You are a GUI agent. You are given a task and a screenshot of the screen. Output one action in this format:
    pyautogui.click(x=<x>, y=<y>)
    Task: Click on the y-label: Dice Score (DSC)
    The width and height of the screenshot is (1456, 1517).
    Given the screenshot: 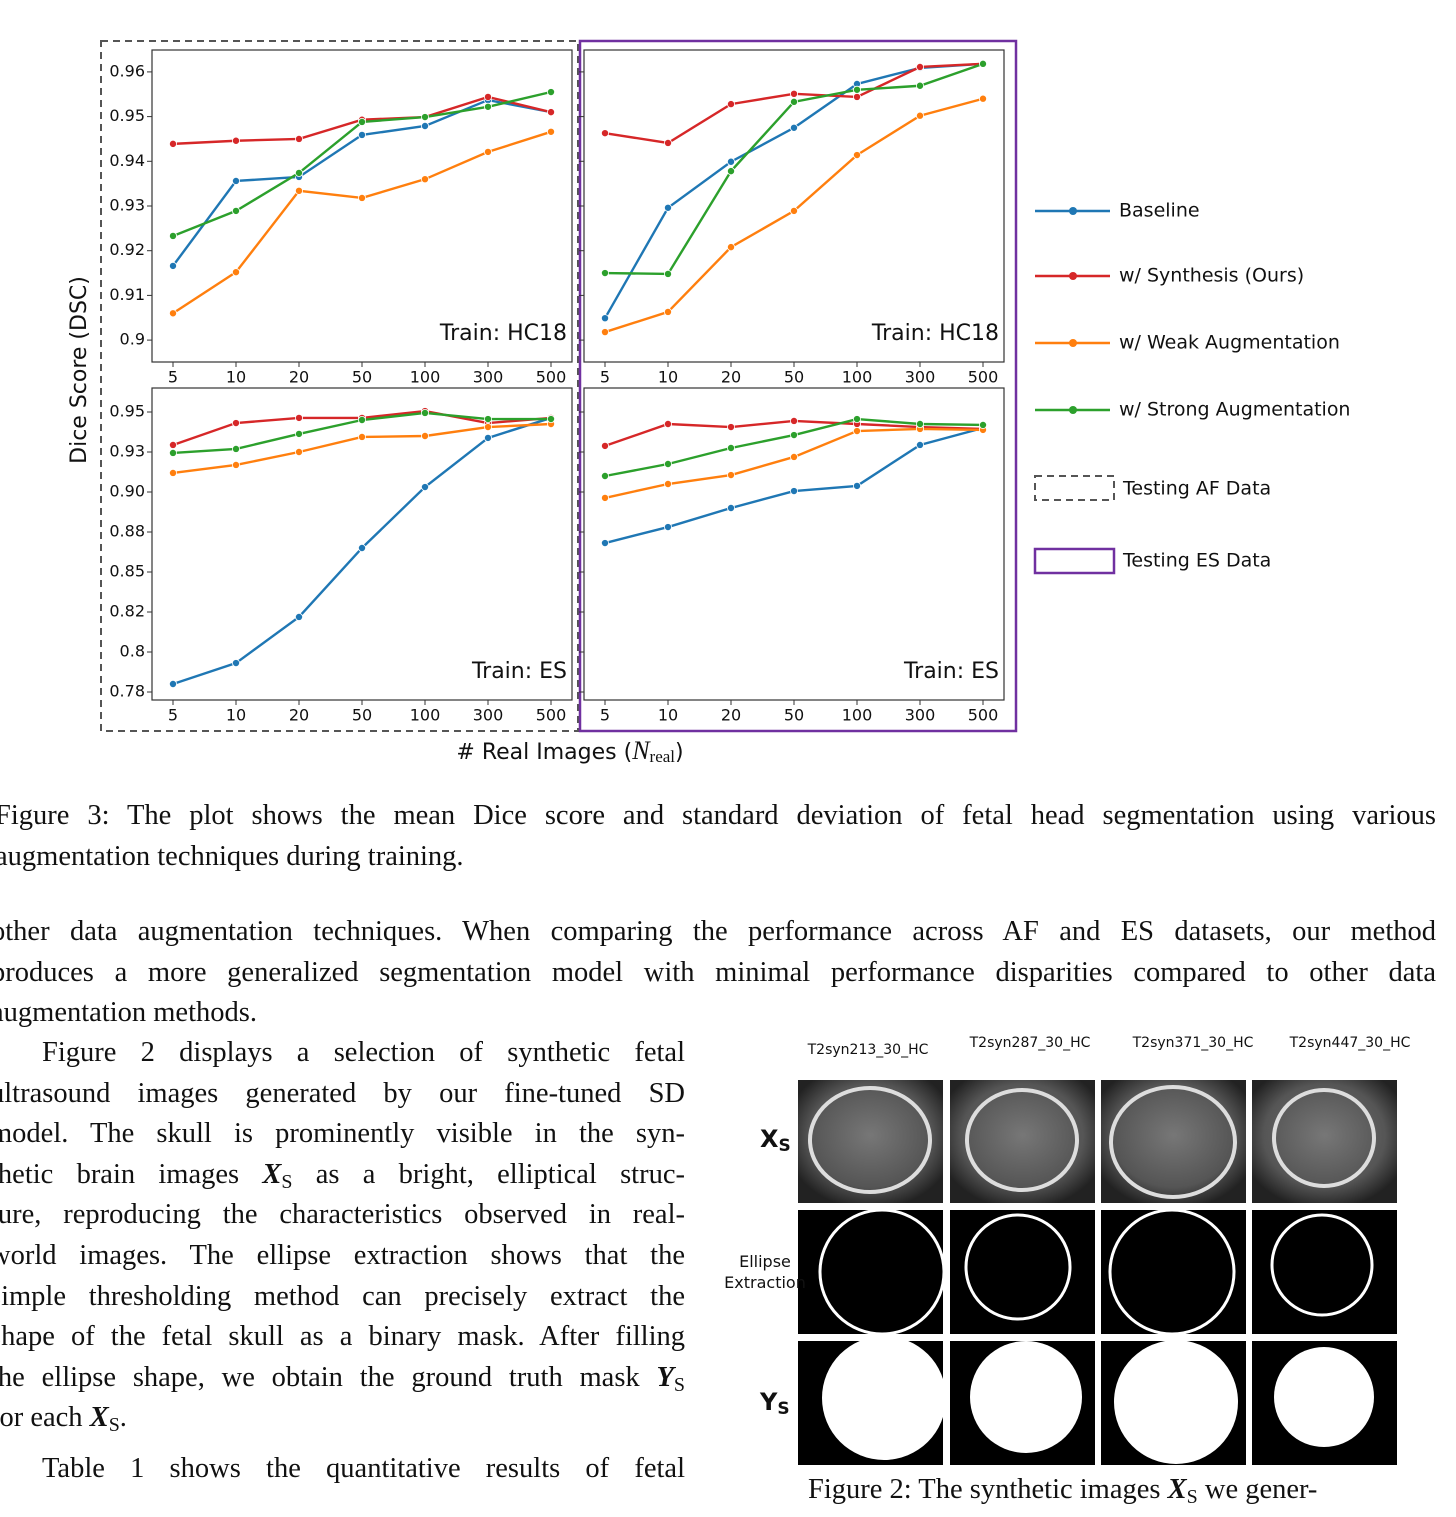 What is the action you would take?
    pyautogui.click(x=79, y=370)
    